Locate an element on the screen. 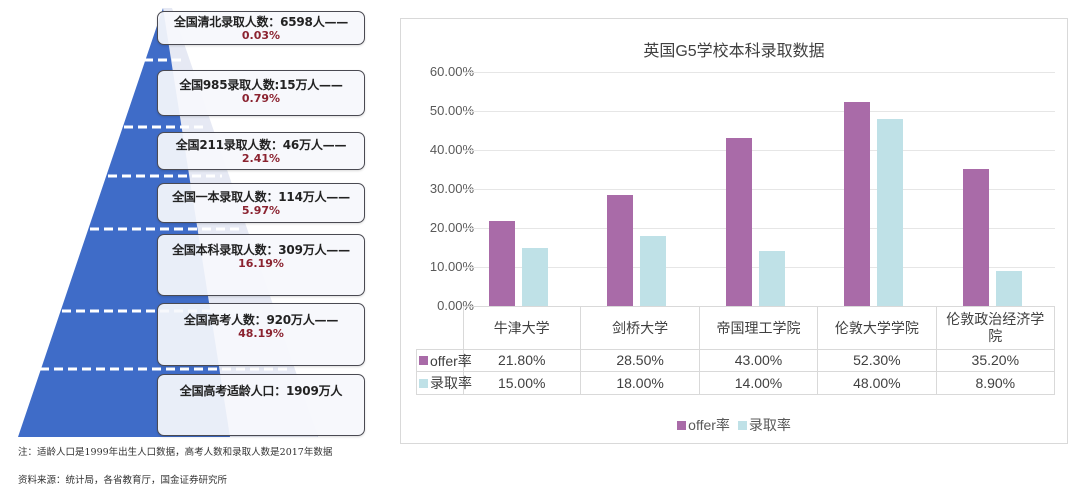 The width and height of the screenshot is (1080, 491). y-tick: 10.00% is located at coordinates (451, 266).